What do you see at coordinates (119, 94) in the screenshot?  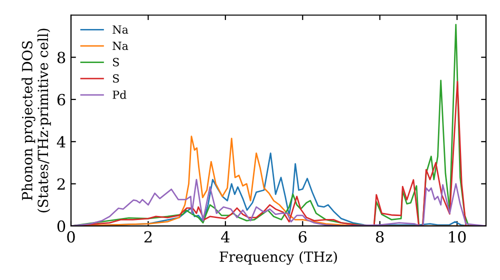 I see `legend-label: Pd` at bounding box center [119, 94].